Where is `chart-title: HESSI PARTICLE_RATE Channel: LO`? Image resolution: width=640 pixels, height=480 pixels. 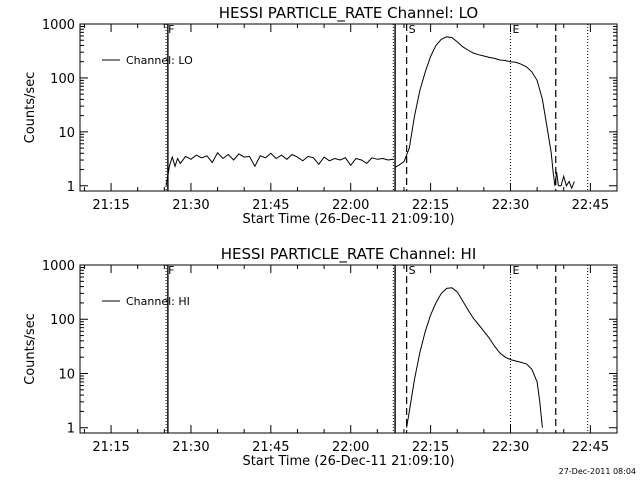
chart-title: HESSI PARTICLE_RATE Channel: LO is located at coordinates (348, 13).